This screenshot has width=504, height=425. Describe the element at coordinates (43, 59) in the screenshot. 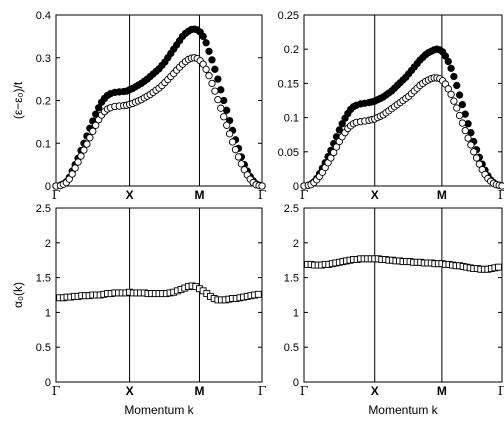

I see `y-tick-label: 0.3` at that location.